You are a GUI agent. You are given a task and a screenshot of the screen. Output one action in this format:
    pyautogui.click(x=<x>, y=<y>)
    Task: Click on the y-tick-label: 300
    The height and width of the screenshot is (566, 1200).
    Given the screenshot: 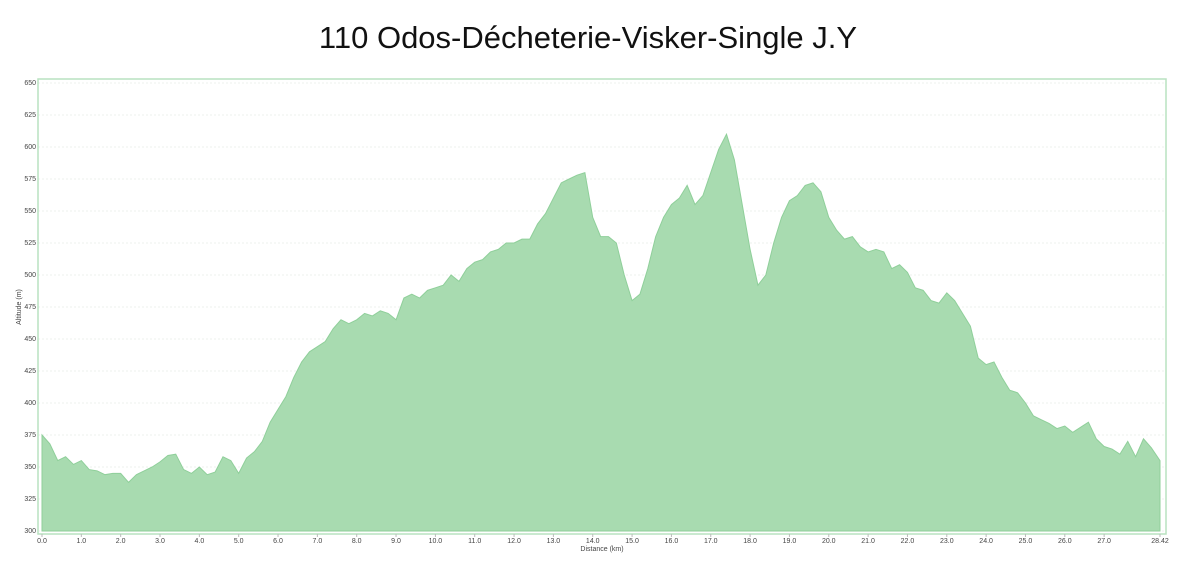 What is the action you would take?
    pyautogui.click(x=30, y=531)
    